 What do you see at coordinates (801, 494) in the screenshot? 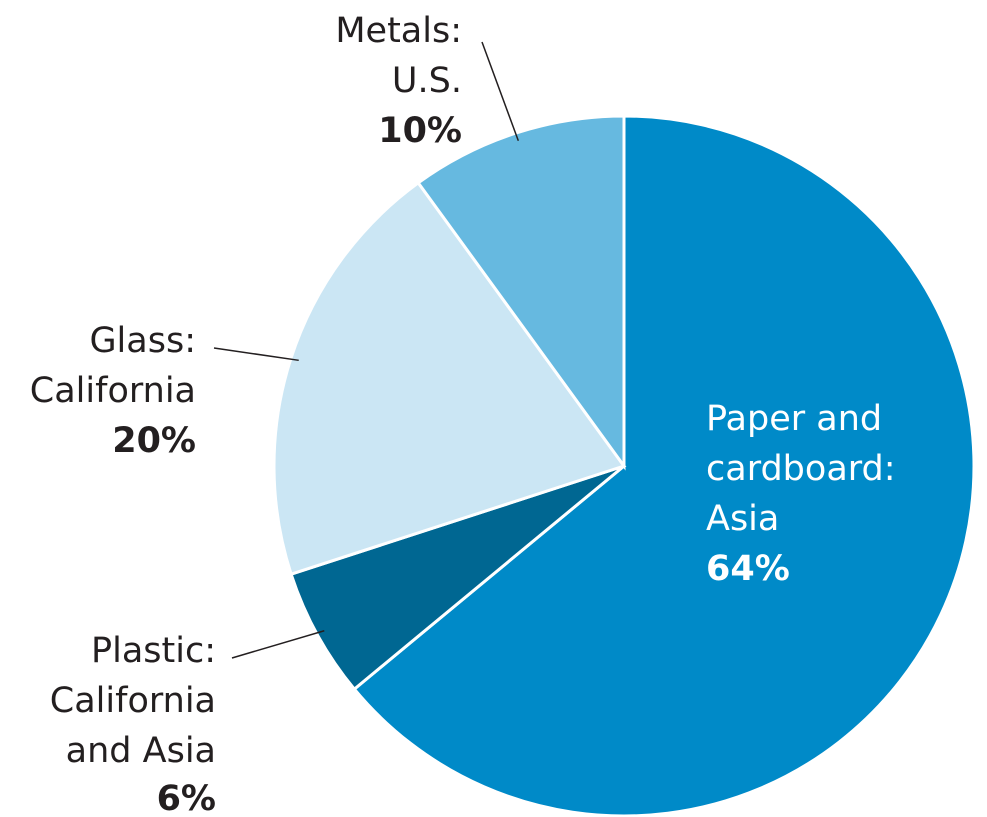
I see `slice-label-paper: Paper and cardboard: Asia 64%` at bounding box center [801, 494].